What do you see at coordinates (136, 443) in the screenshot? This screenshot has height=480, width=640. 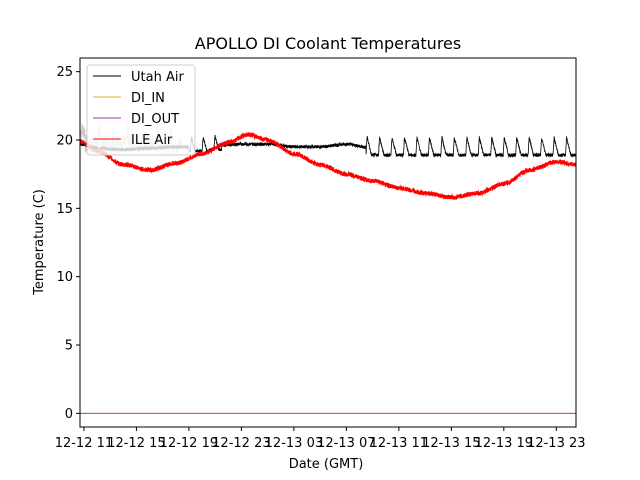 I see `x-tick-label: 12-12 15` at bounding box center [136, 443].